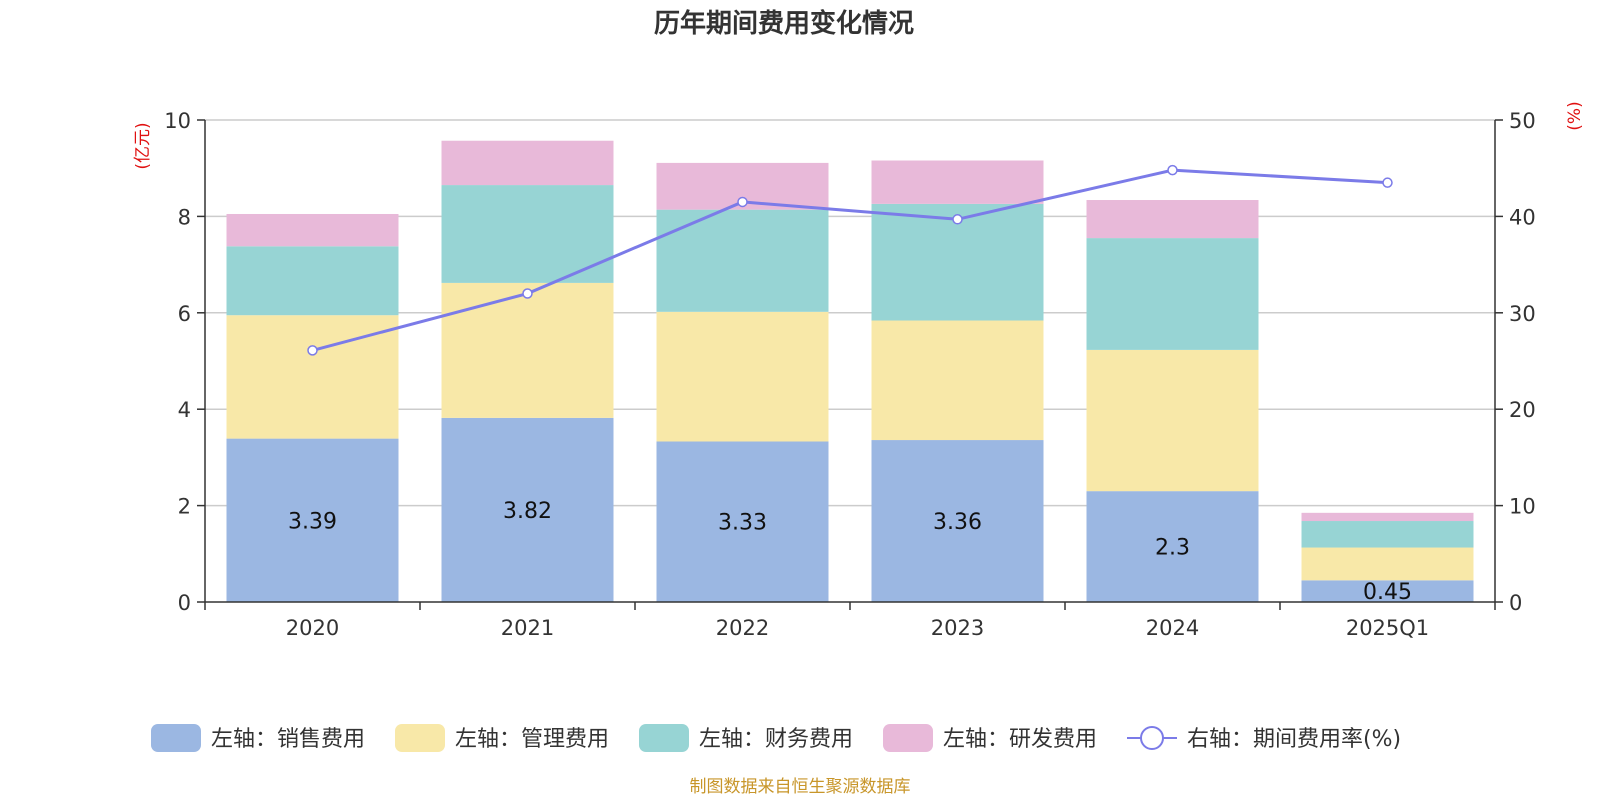  Describe the element at coordinates (184, 507) in the screenshot. I see `left-tick-label: 2` at that location.